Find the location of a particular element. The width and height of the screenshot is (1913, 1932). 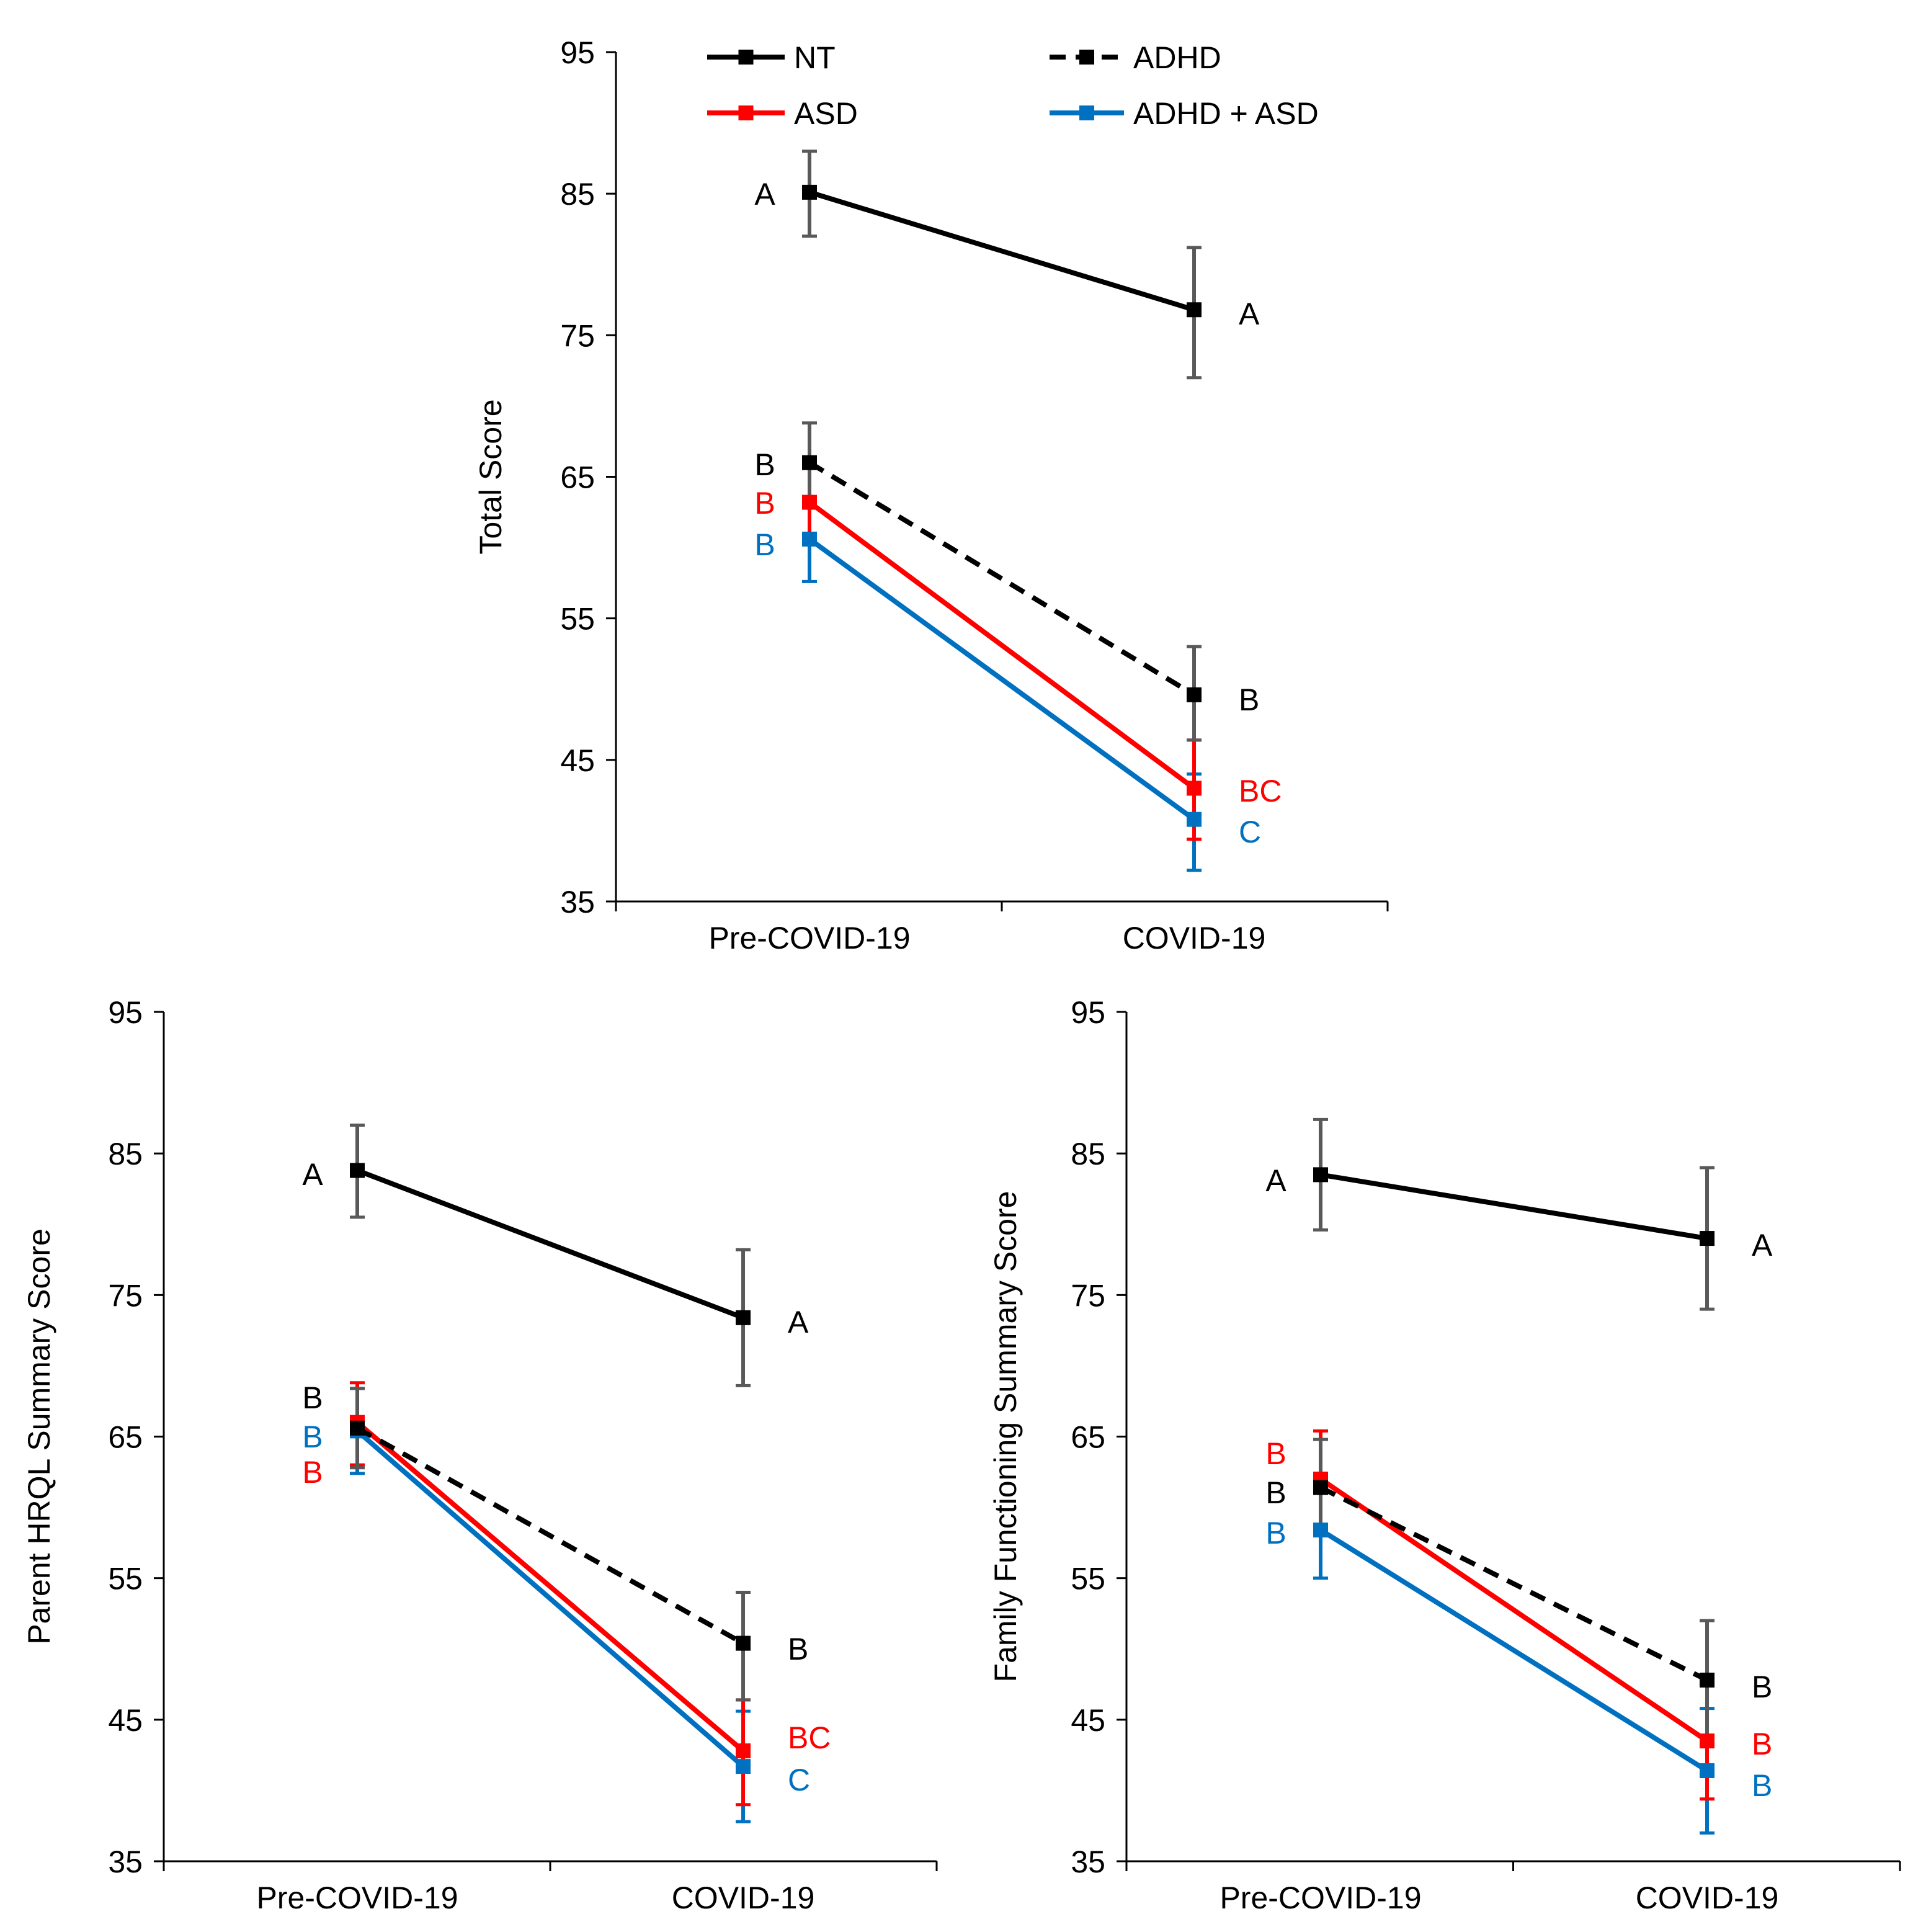

legend-marker-adhd_asd is located at coordinates (1086, 112).